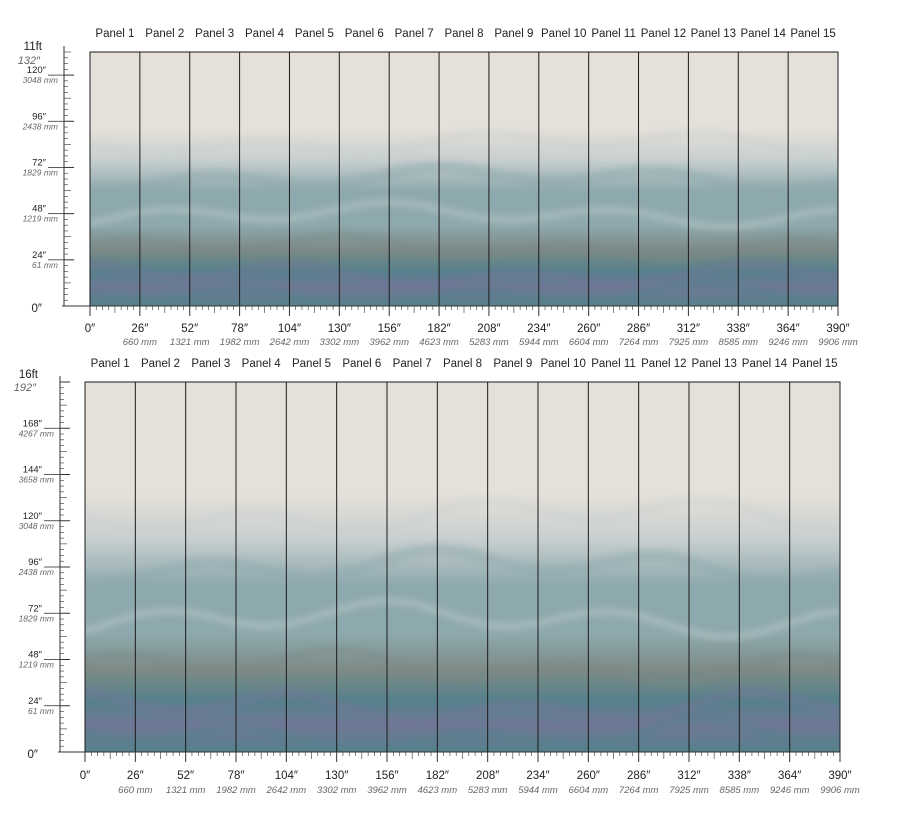  What do you see at coordinates (36, 433) in the screenshot?
I see `height-tick-mm: 4267 mm` at bounding box center [36, 433].